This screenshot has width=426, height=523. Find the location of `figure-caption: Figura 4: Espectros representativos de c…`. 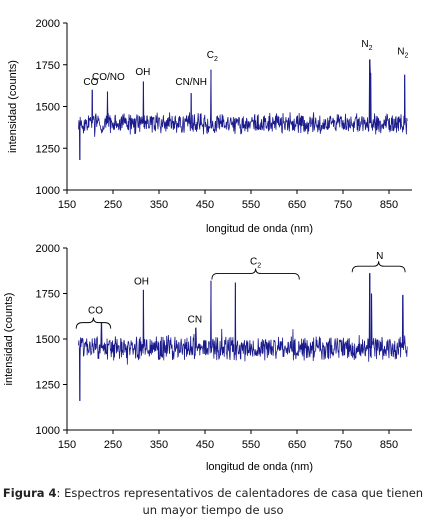

figure-caption: Figura 4: Espectros representativos de c… is located at coordinates (213, 502).